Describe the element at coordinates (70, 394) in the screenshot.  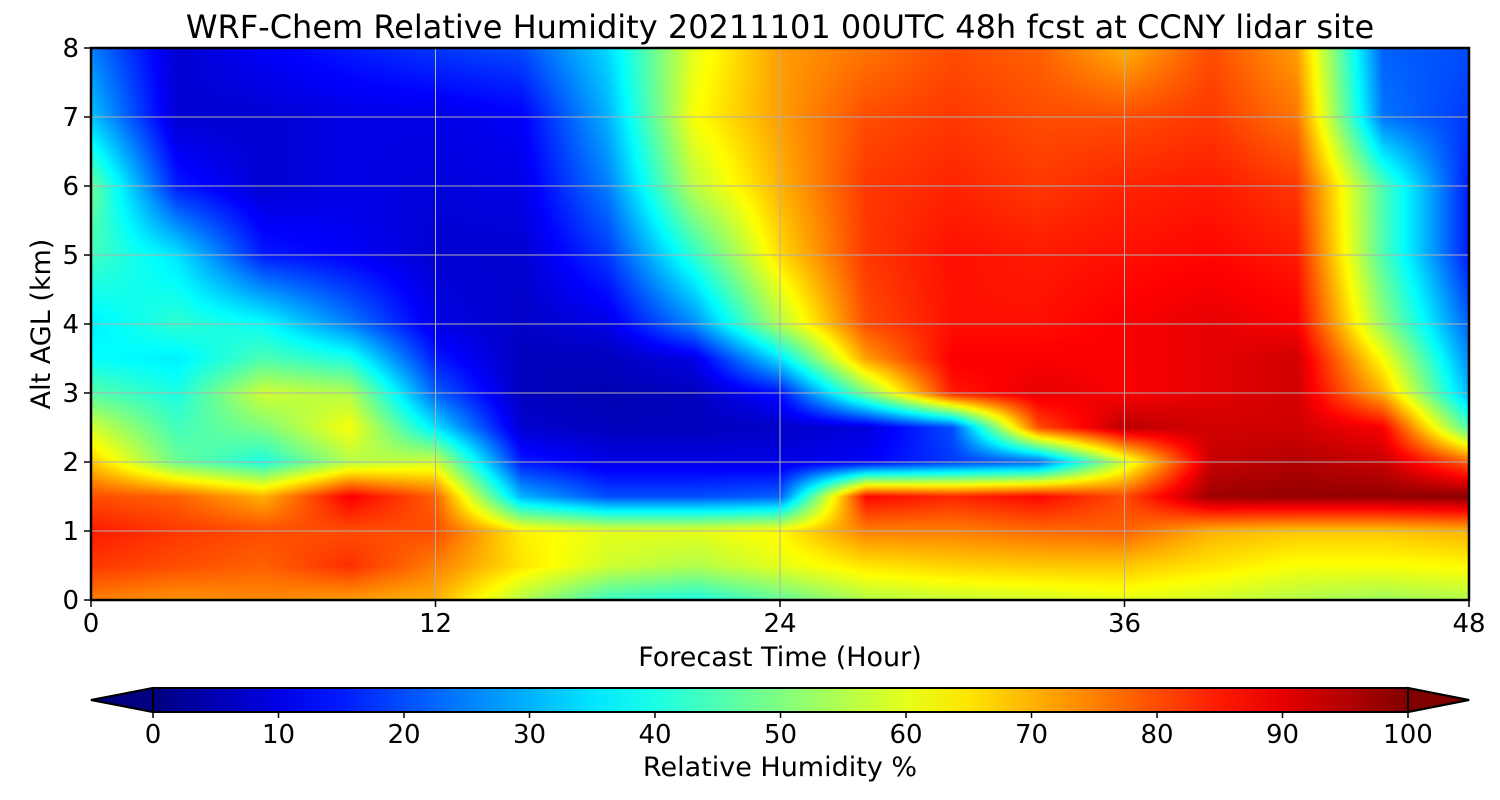
I see `y-tick-label: 3` at that location.